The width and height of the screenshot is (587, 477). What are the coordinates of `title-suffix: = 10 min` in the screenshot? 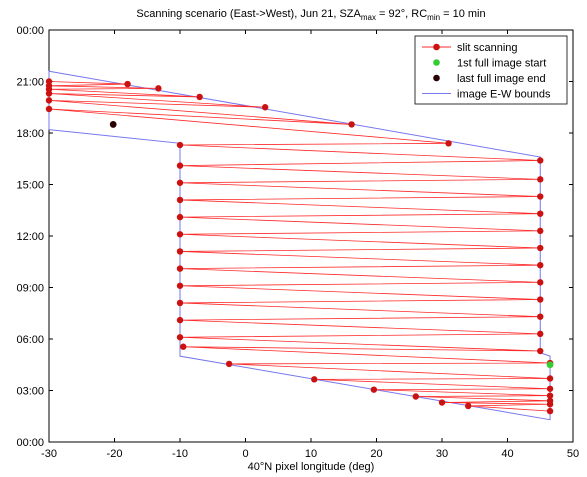 It's located at (463, 14).